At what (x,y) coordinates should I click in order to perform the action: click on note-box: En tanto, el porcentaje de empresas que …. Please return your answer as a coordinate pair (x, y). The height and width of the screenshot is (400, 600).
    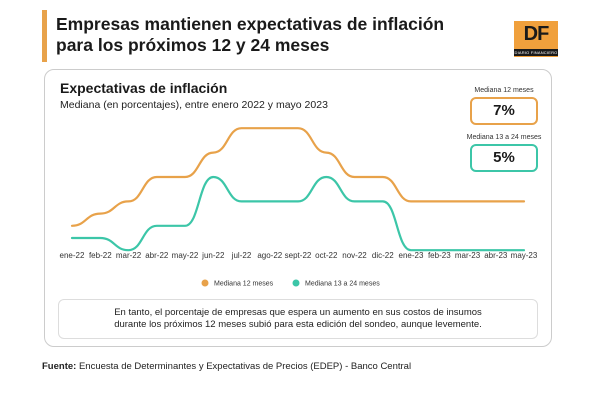
    Looking at the image, I should click on (298, 319).